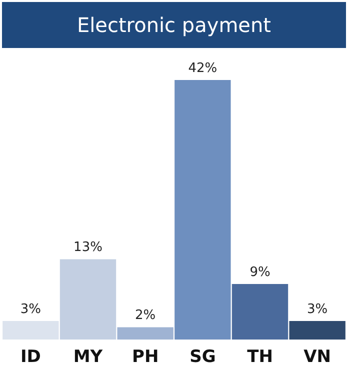  Describe the element at coordinates (88, 248) in the screenshot. I see `data-label: 13%` at that location.